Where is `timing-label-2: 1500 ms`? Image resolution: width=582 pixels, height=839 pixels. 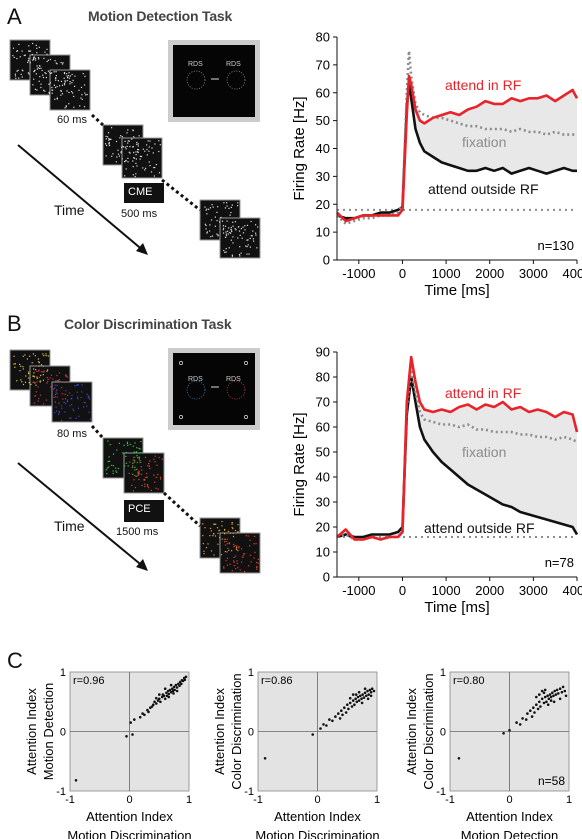
timing-label-2: 1500 ms is located at coordinates (137, 532).